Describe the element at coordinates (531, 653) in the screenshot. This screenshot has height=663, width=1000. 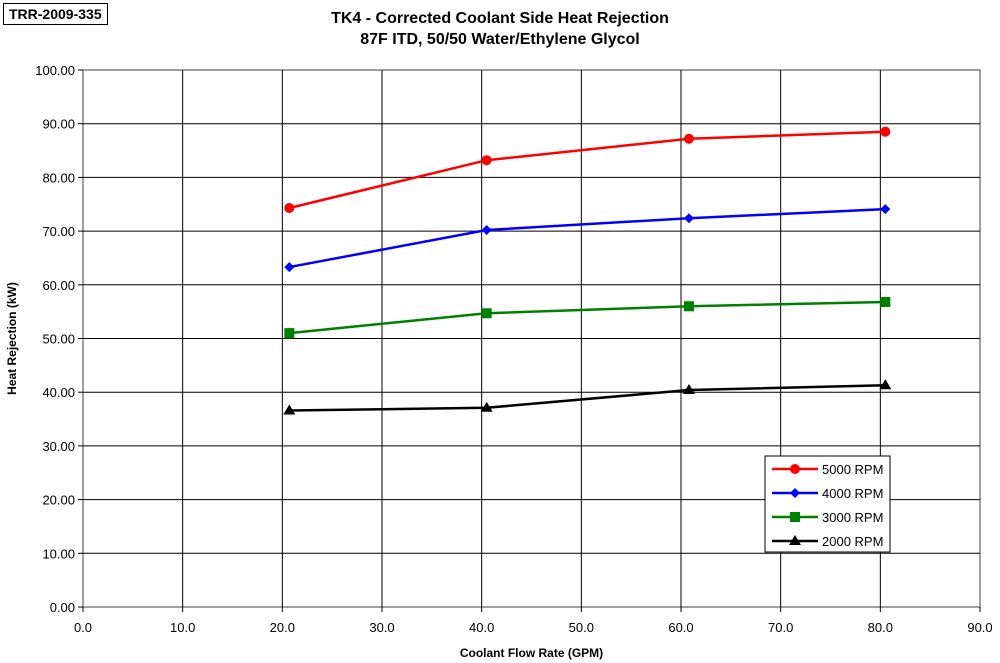
I see `x-axis-label: Coolant Flow Rate (GPM)` at that location.